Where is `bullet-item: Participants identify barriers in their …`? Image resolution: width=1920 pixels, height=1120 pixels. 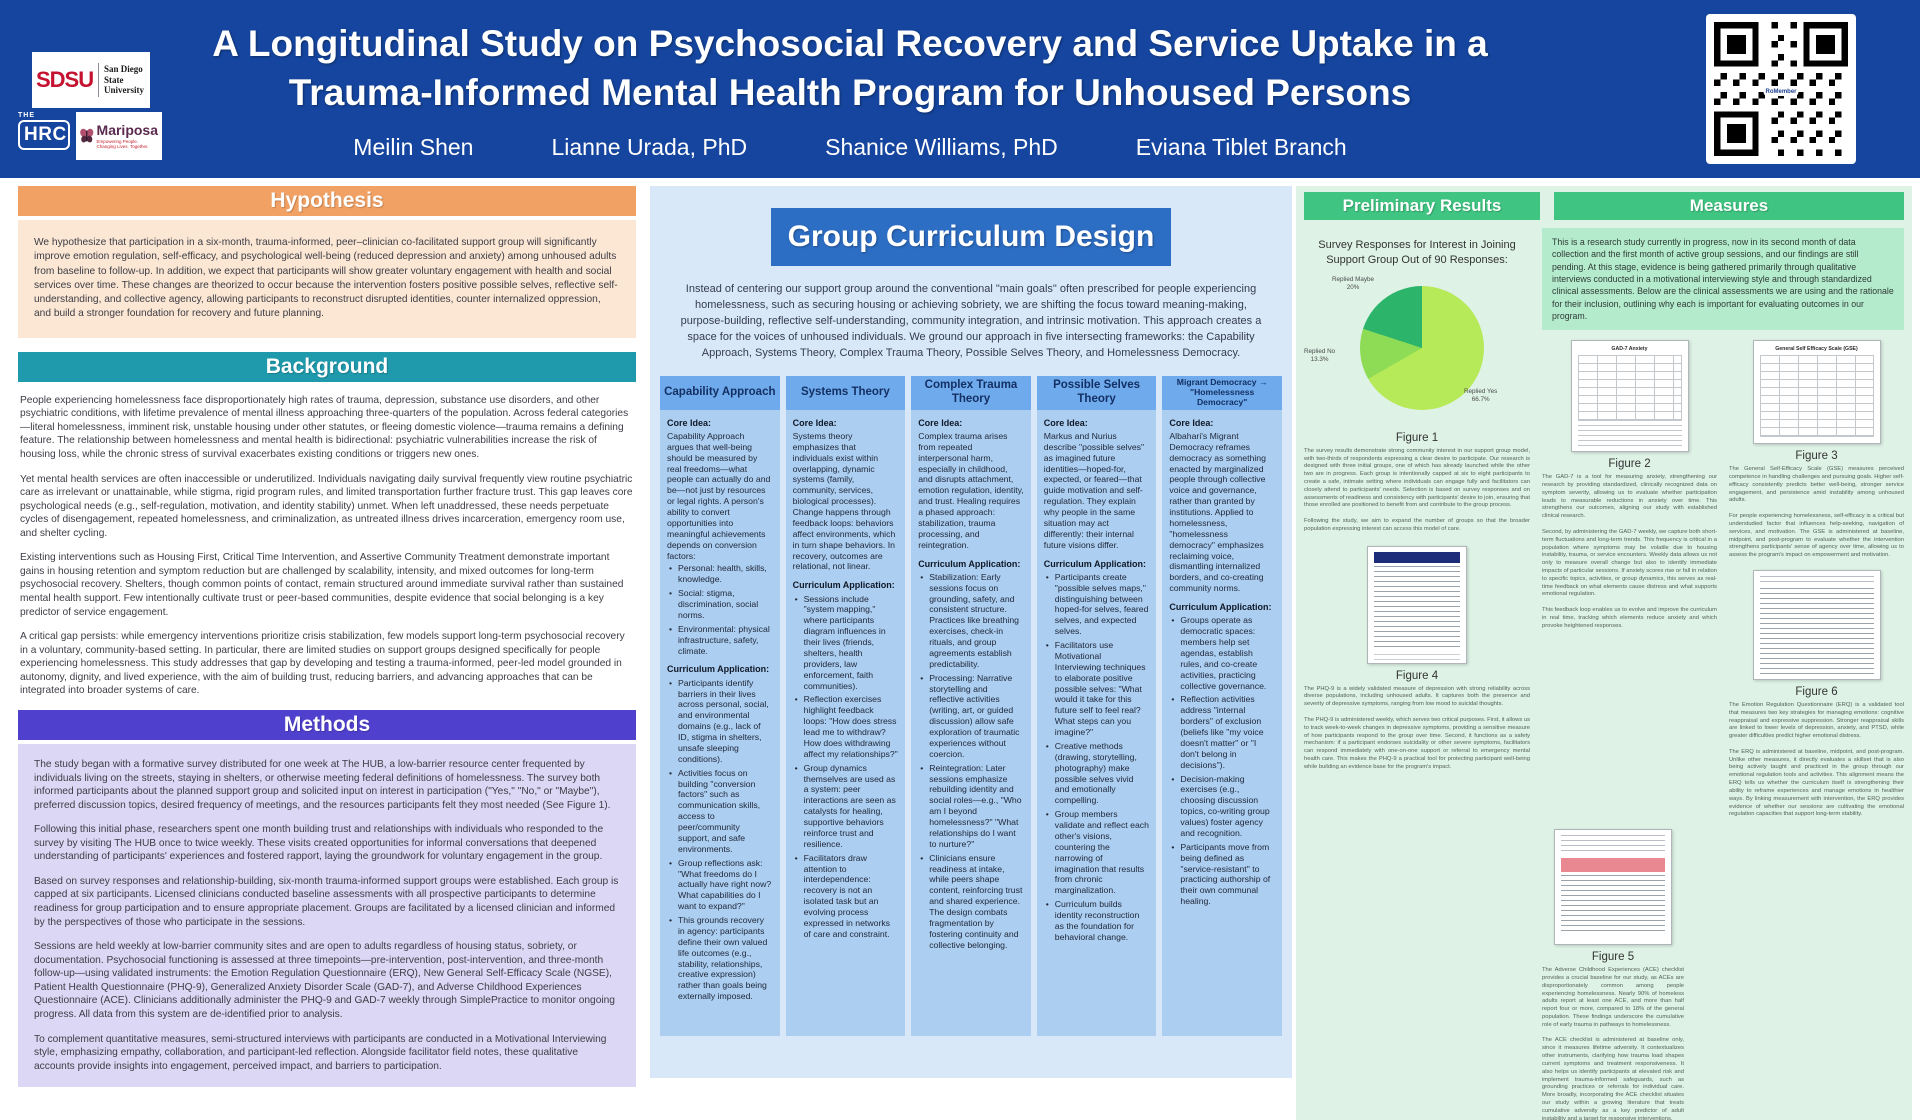
bullet-item: Participants identify barriers in their … is located at coordinates (721, 721).